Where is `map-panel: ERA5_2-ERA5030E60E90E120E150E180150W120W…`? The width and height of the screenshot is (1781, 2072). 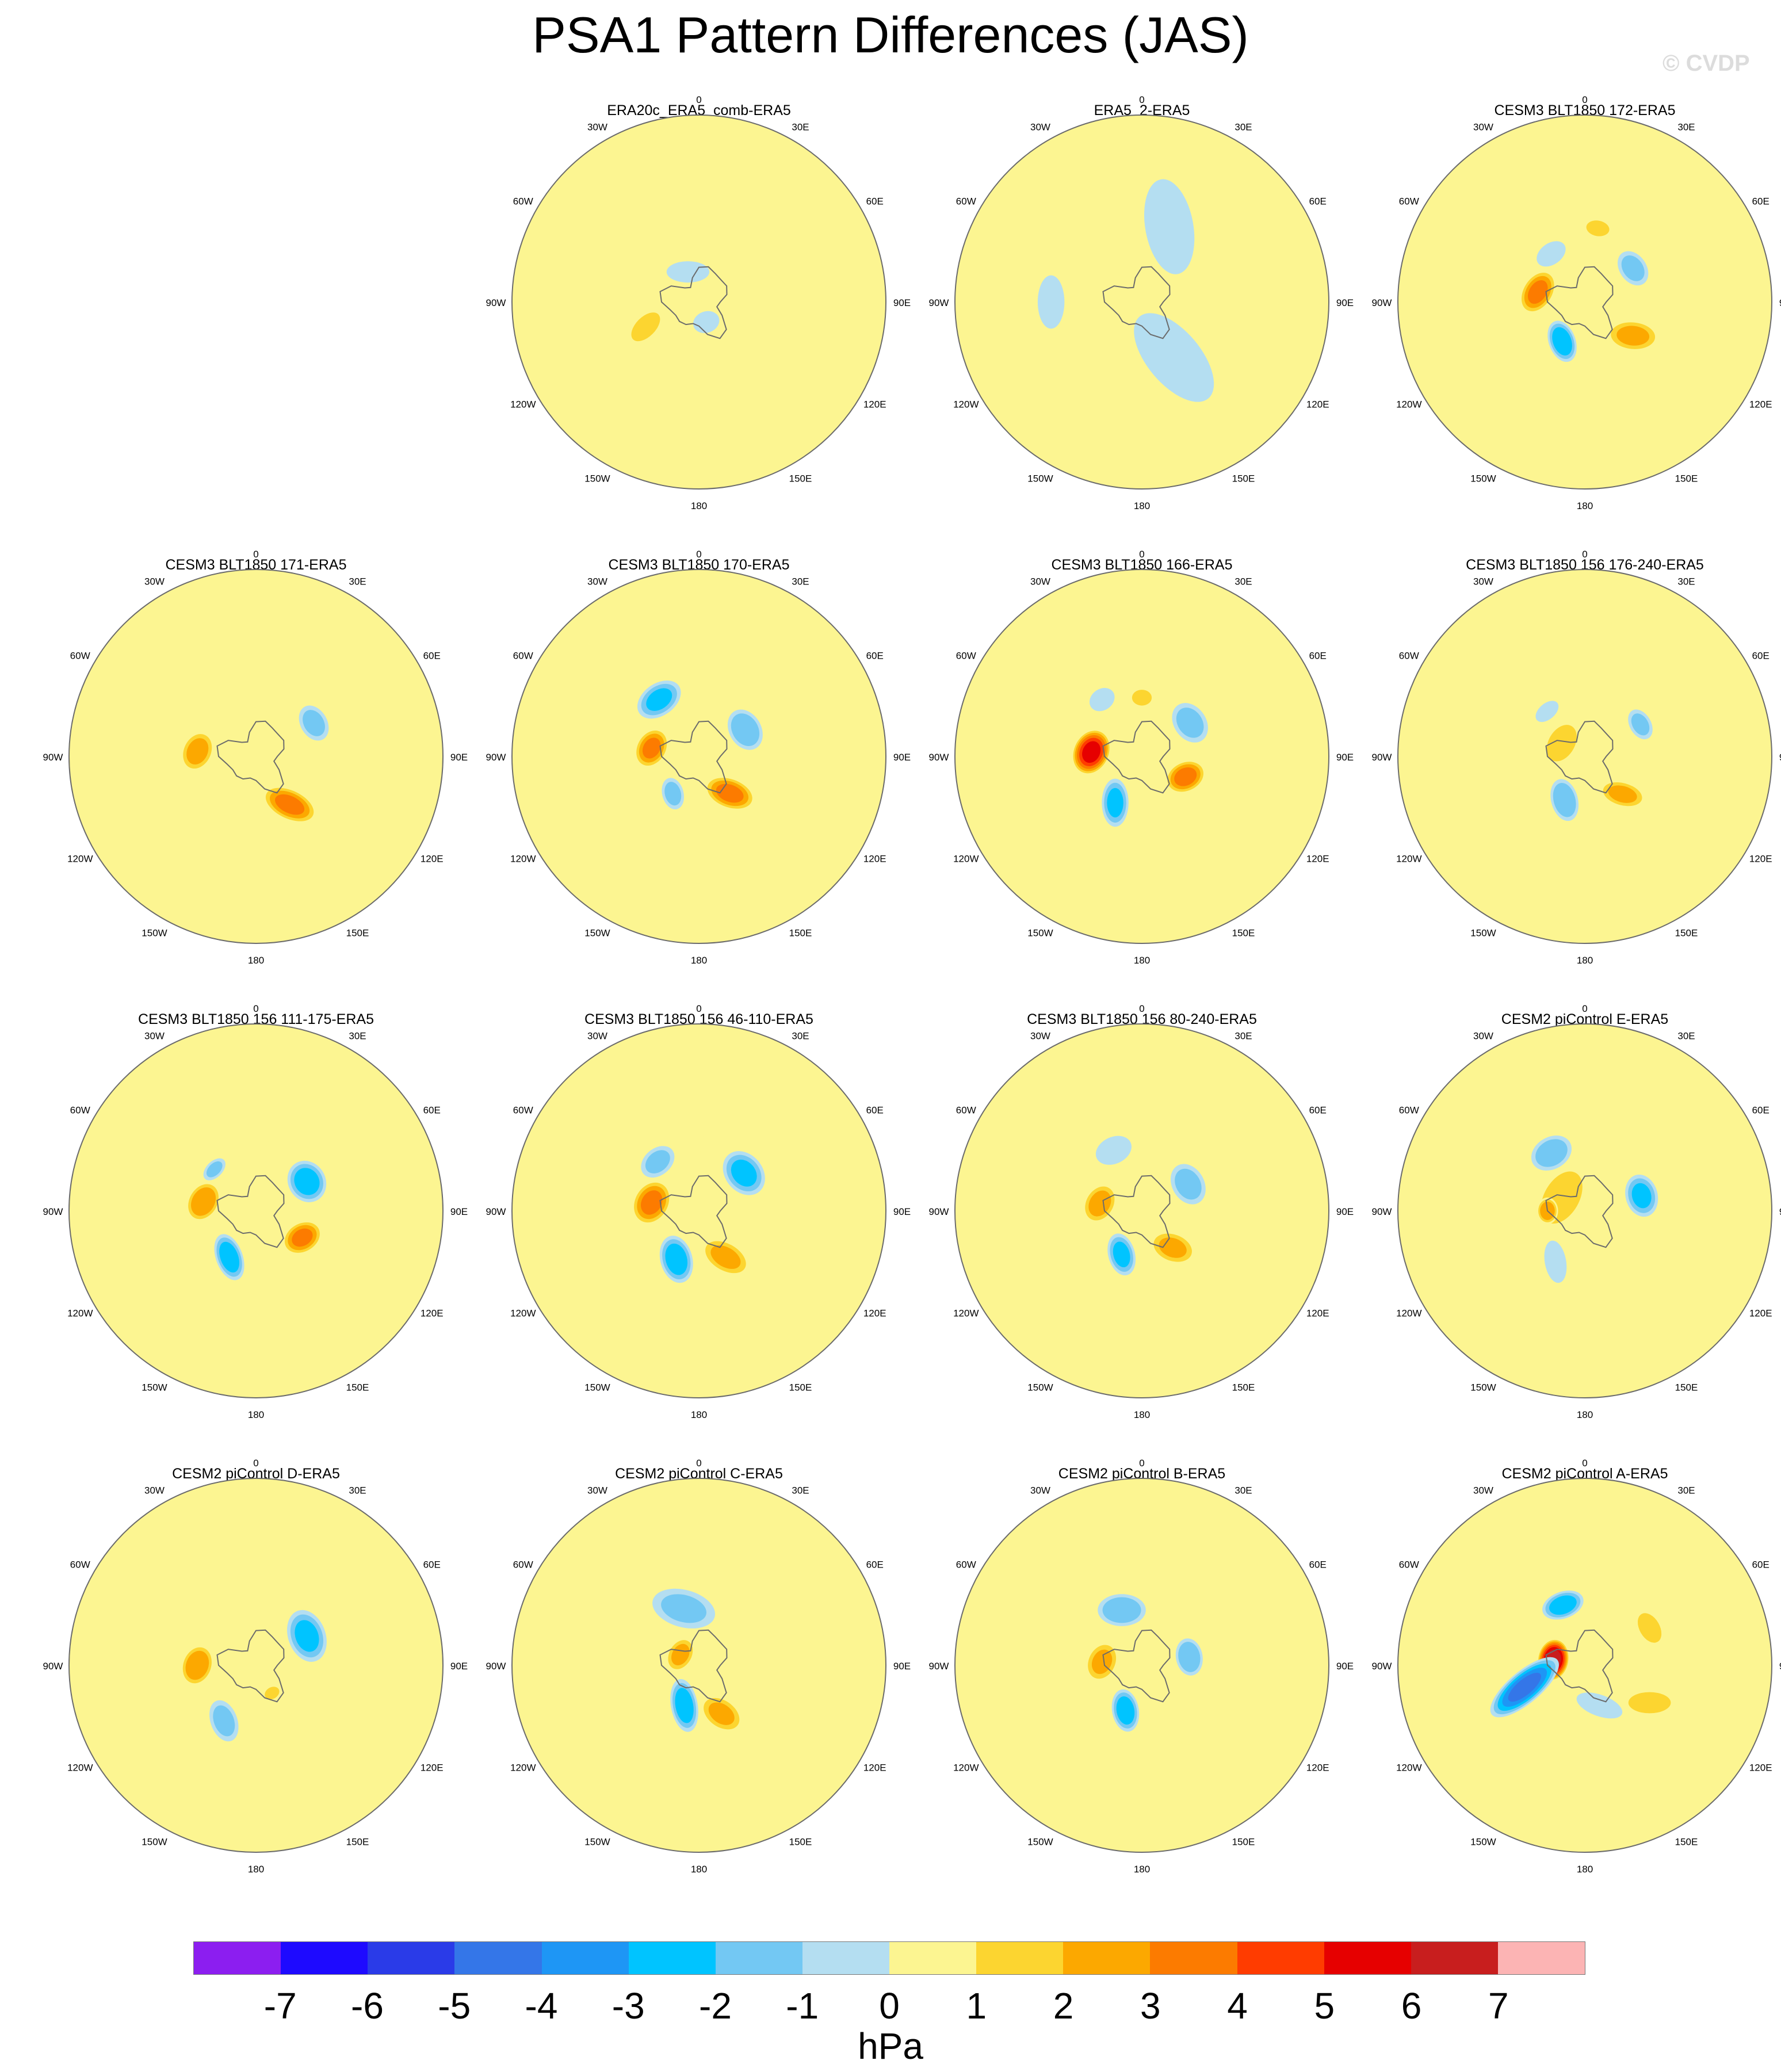
map-panel: ERA5_2-ERA5030E60E90E120E150E180150W120W… is located at coordinates (1141, 303).